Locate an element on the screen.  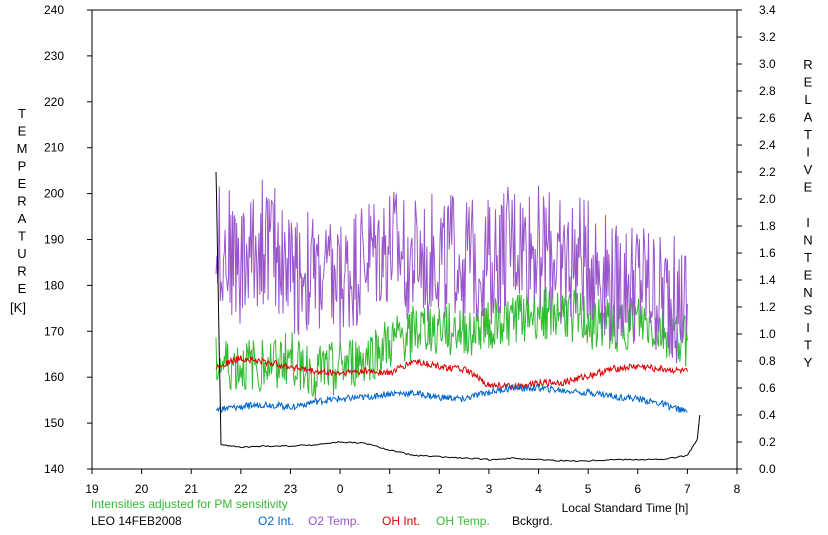
right-tick-label: 0.4 is located at coordinates (767, 415).